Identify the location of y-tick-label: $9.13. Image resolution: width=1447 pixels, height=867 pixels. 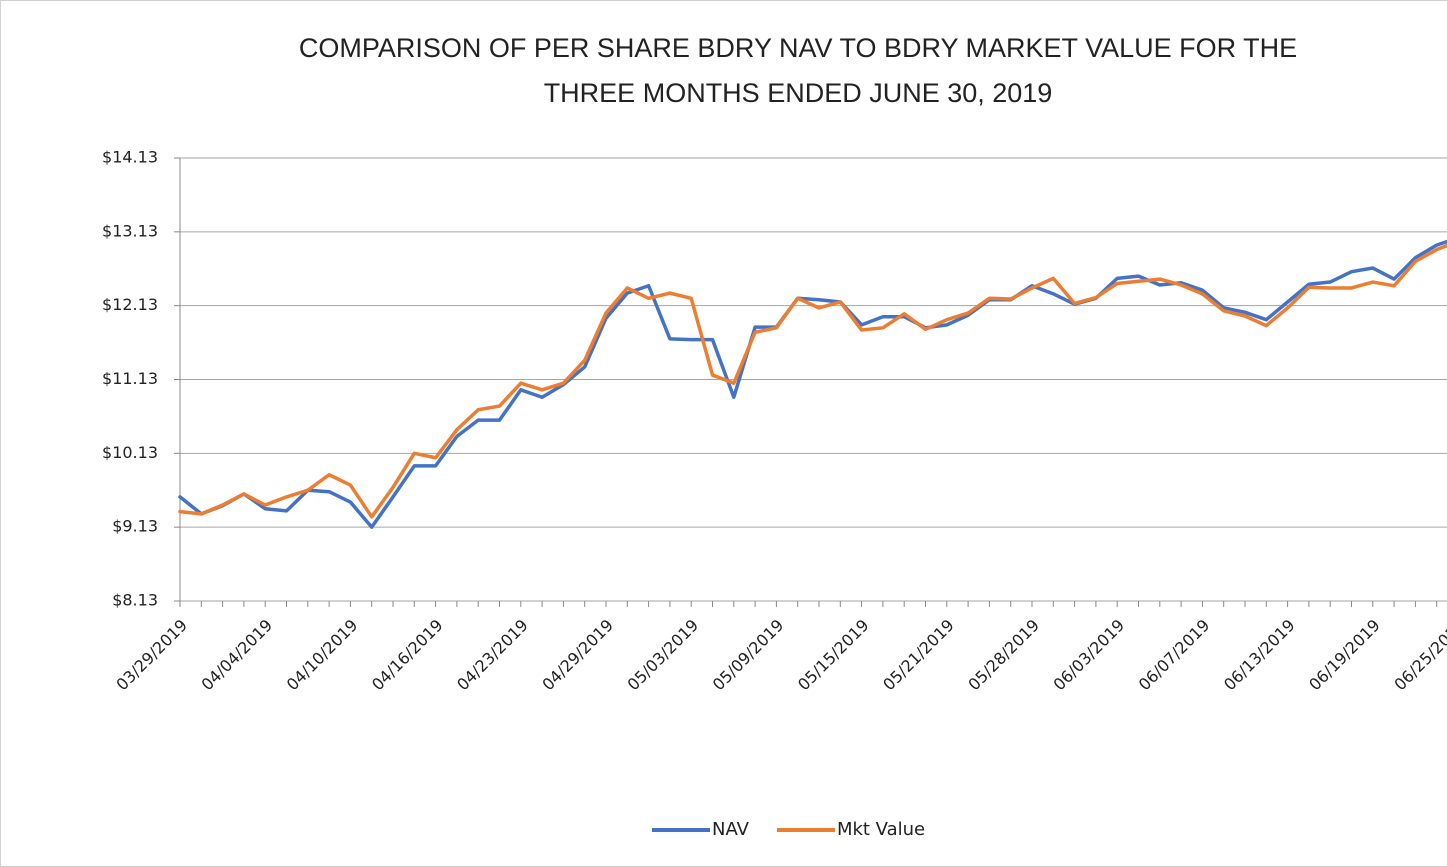
(135, 526).